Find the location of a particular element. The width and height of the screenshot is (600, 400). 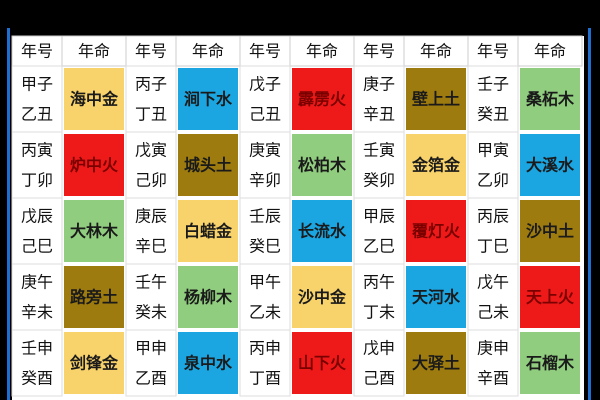

year-text: 壬午 is located at coordinates (151, 282).